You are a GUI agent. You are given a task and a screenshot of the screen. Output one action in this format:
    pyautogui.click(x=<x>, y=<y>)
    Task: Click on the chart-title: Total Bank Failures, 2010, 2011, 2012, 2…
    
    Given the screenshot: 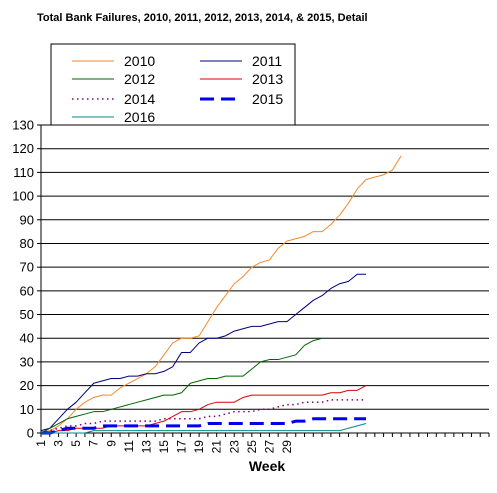 What is the action you would take?
    pyautogui.click(x=202, y=18)
    